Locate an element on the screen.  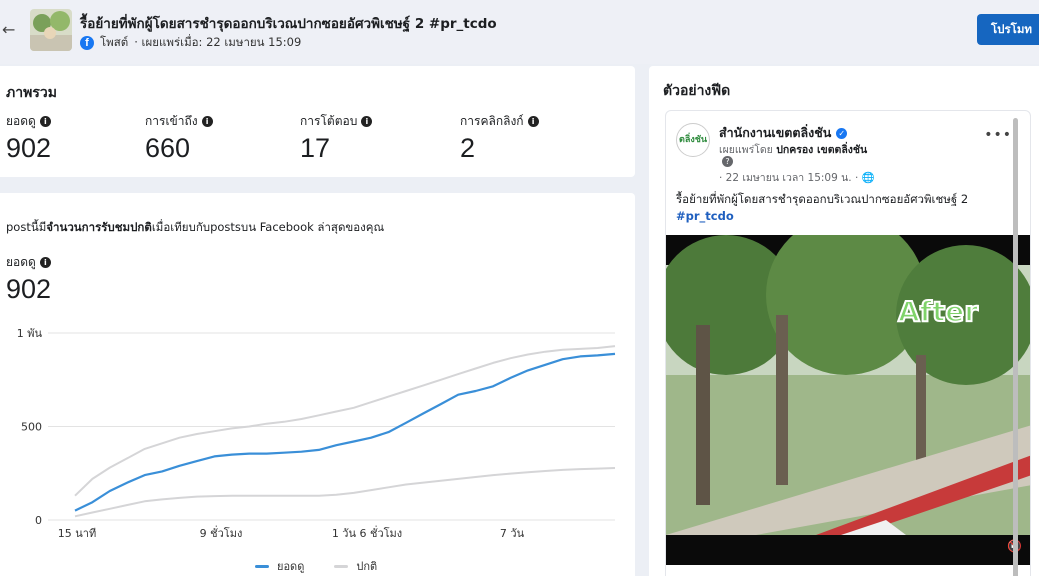
legend-label: ยอดดู is located at coordinates (291, 566).